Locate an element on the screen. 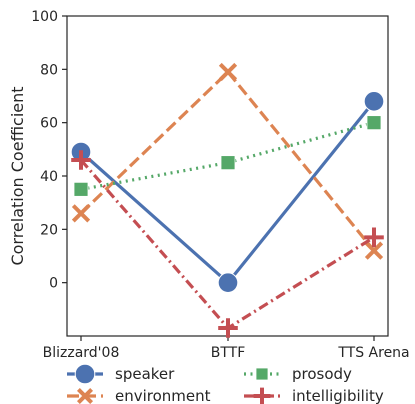 The width and height of the screenshot is (415, 404). legend-item-speaker: speaker is located at coordinates (121, 374).